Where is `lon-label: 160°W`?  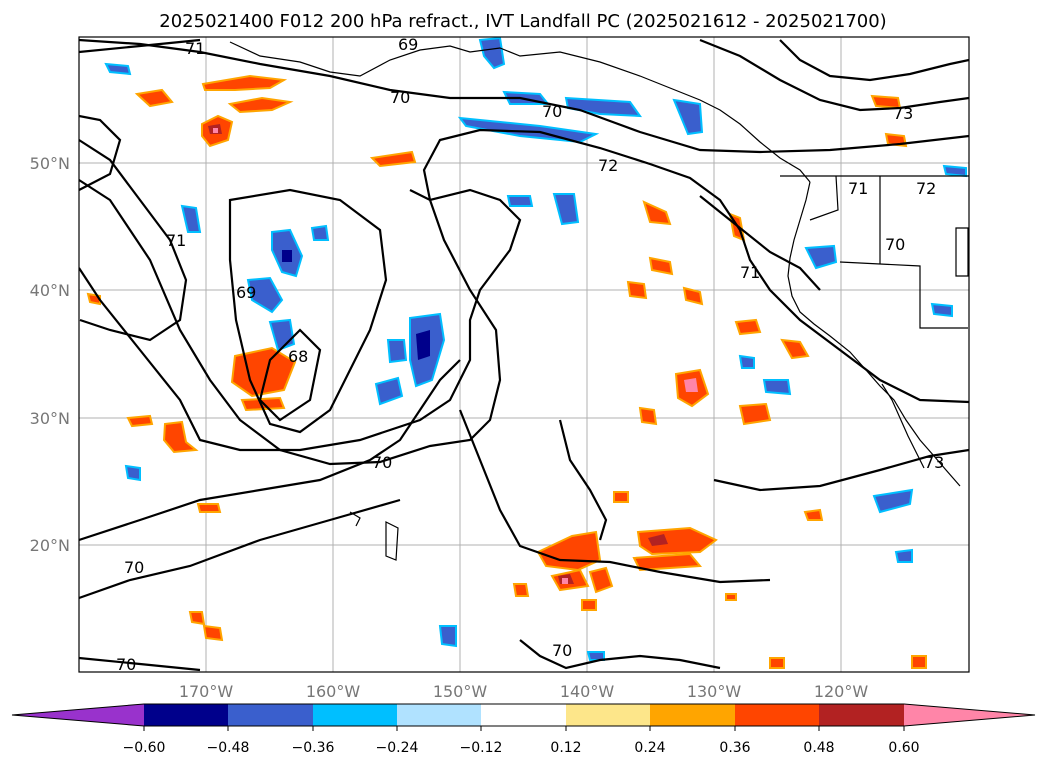 lon-label: 160°W is located at coordinates (333, 691).